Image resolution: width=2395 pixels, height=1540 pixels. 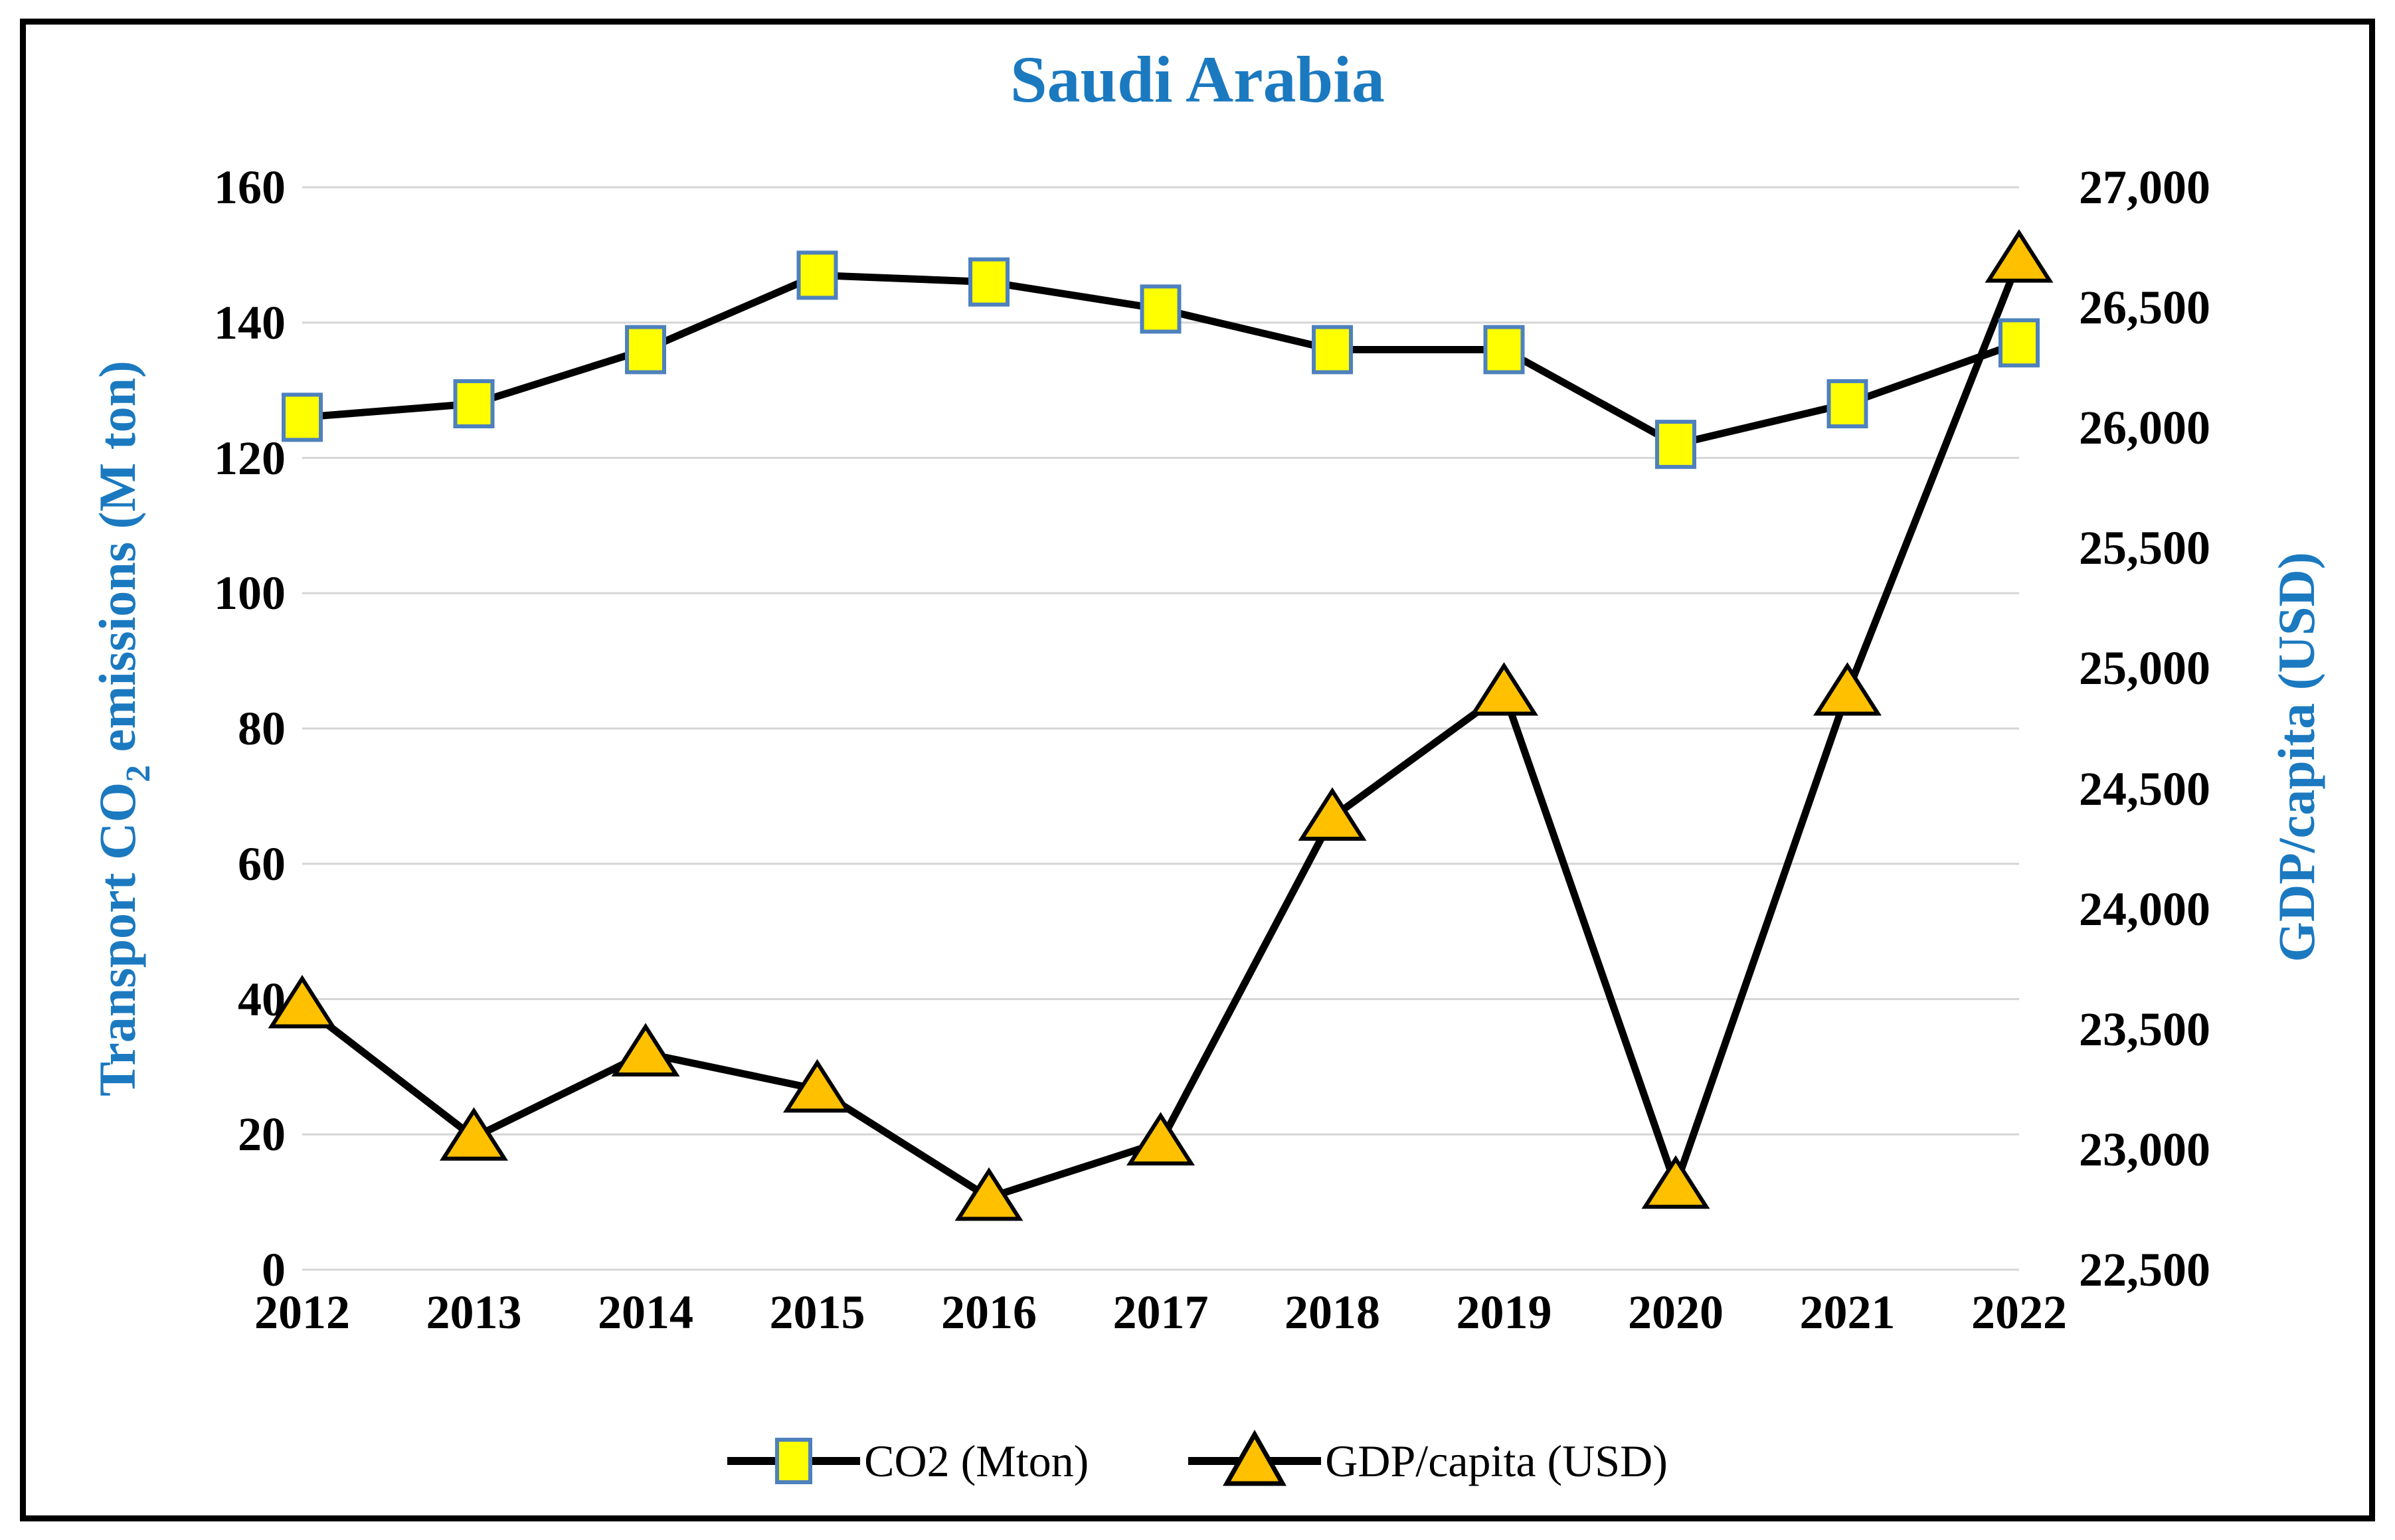 I want to click on triangle-marker-2019, so click(x=1504, y=689).